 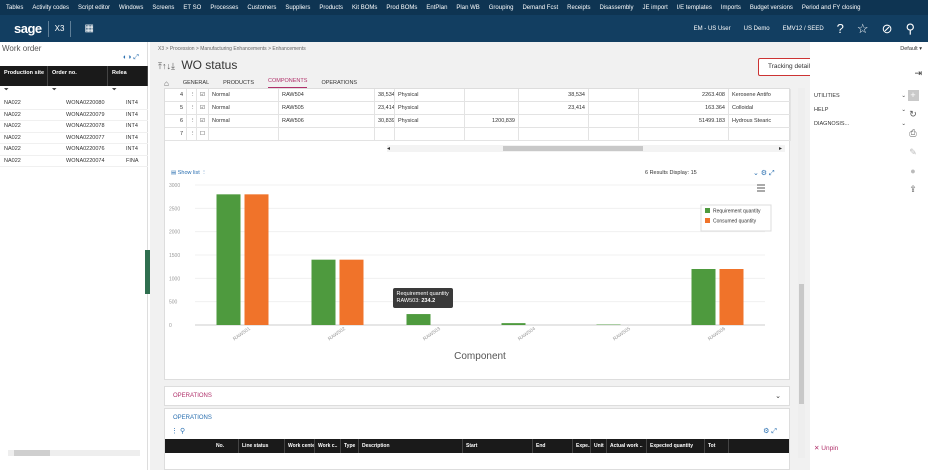 I want to click on work-order-row: NA022 WONA0220077 INT4, so click(x=74, y=138).